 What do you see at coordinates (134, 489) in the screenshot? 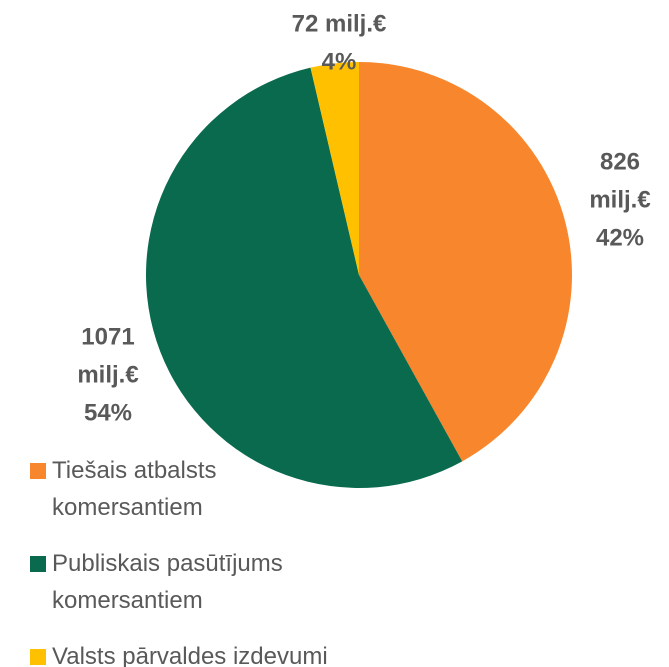
I see `legend-label: Tiešais atbalsts komersantiem` at bounding box center [134, 489].